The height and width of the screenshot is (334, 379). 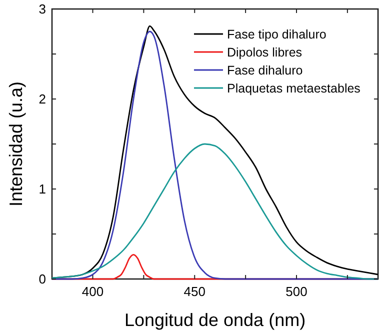 I want to click on y-tick-label: 2, so click(x=42, y=99).